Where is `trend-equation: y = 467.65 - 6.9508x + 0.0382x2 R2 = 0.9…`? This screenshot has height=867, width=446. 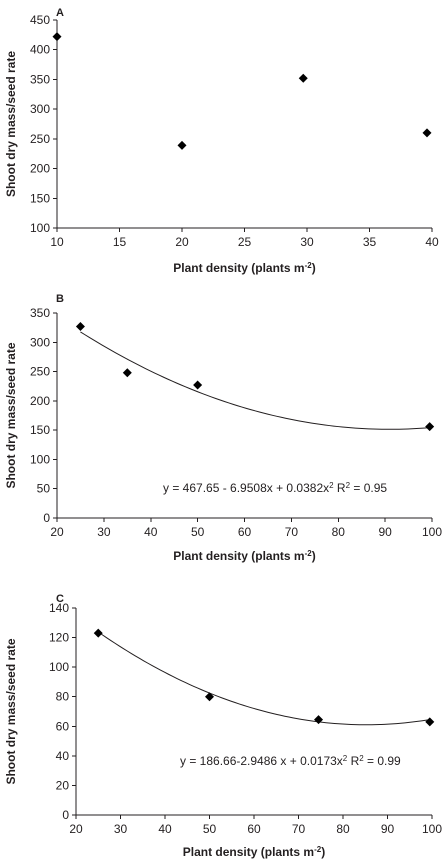 trend-equation: y = 467.65 - 6.9508x + 0.0382x2 R2 = 0.9… is located at coordinates (275, 488).